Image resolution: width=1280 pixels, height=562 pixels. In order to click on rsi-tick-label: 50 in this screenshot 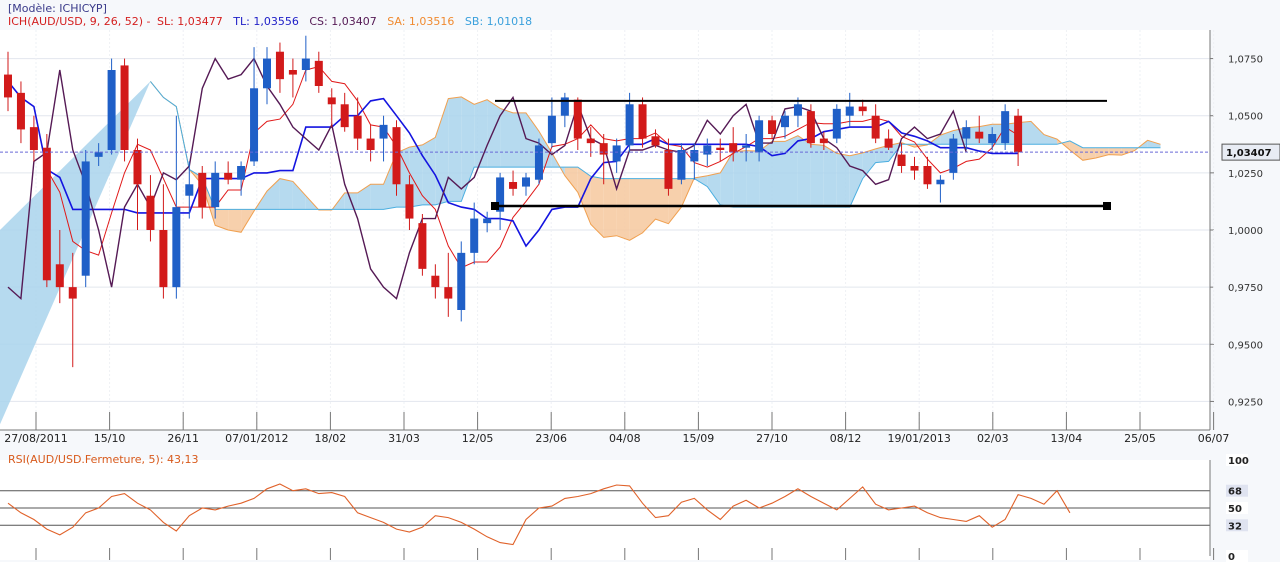, I will do `click(1235, 509)`.